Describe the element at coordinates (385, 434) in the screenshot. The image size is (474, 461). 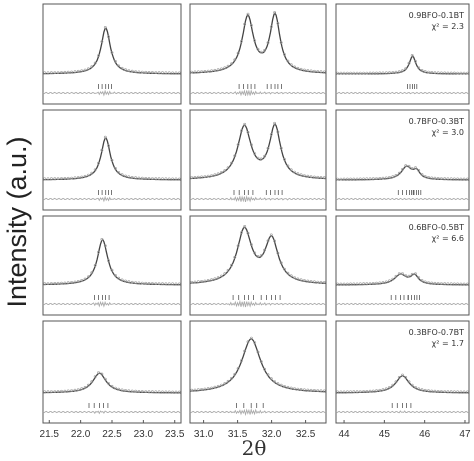
I see `x-tick-label: 45` at that location.